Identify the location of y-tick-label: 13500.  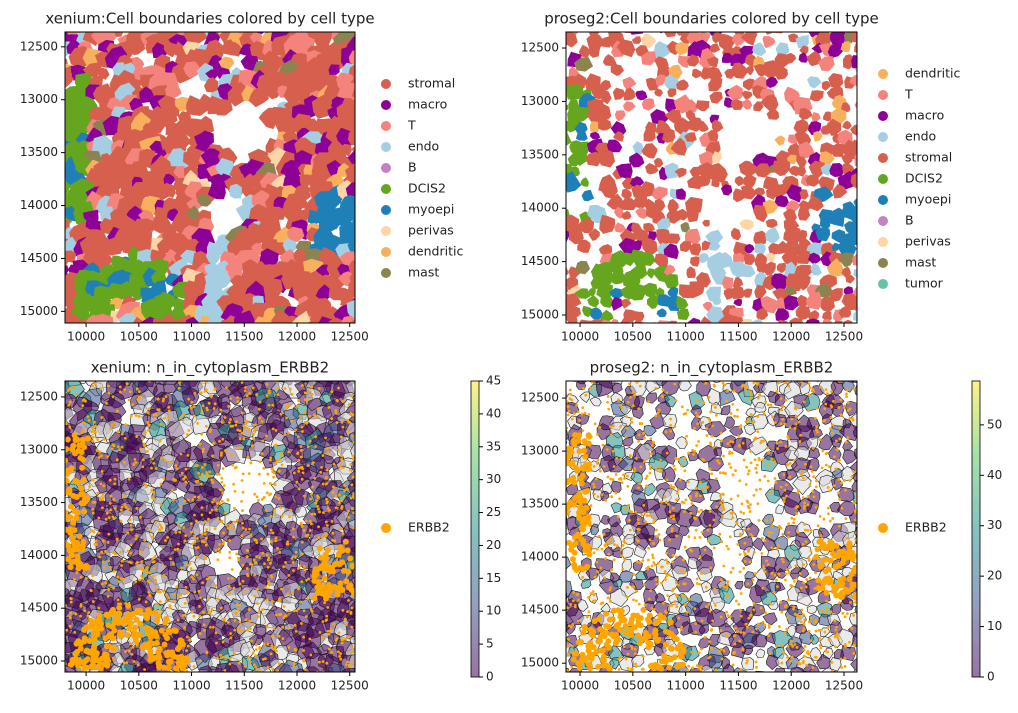
(39, 152).